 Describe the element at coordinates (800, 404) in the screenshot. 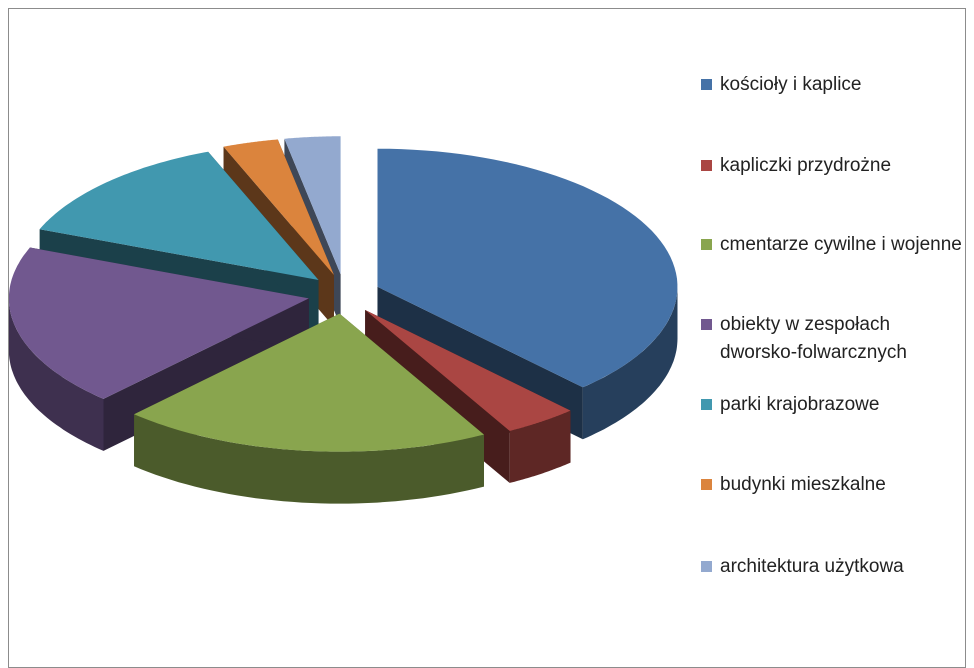

I see `legend-label: parki krajobrazowe` at that location.